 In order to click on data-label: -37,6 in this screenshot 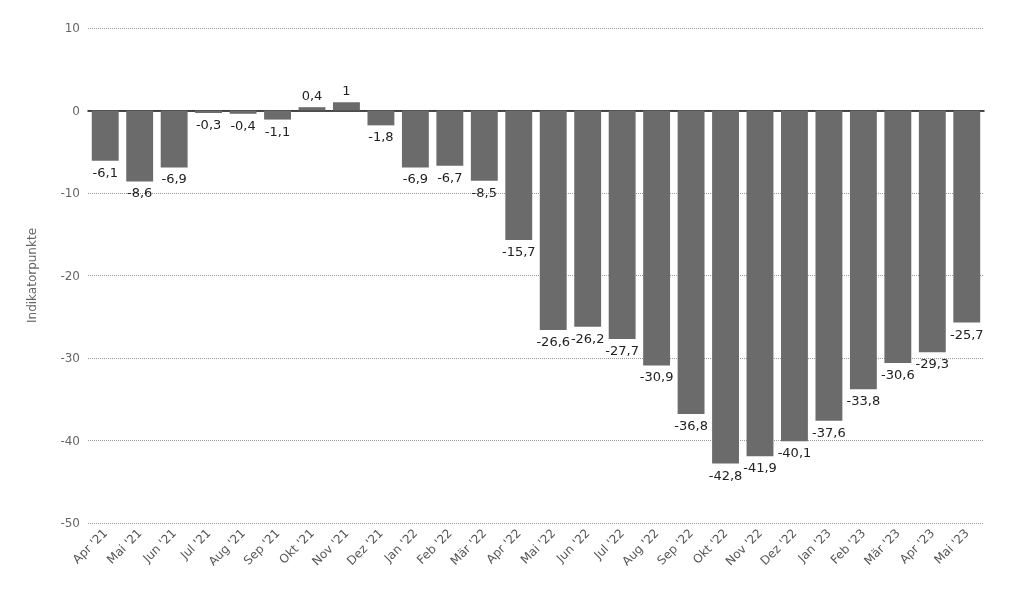, I will do `click(829, 432)`.